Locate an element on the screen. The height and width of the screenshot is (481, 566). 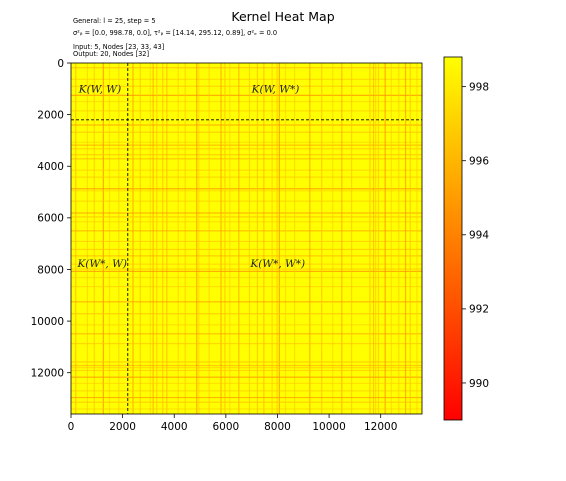
x-tick-label: 4000 is located at coordinates (174, 427).